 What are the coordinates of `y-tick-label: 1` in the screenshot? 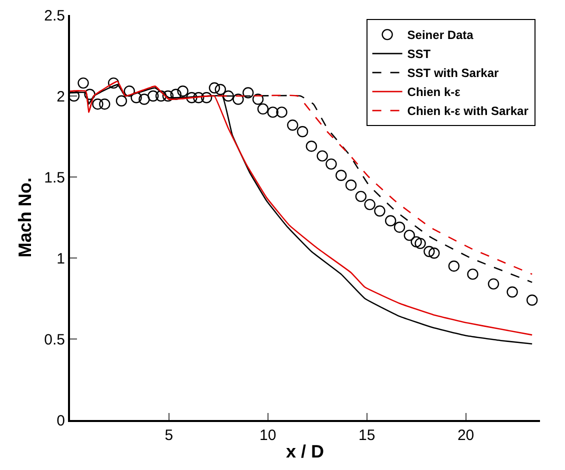 It's located at (60, 259).